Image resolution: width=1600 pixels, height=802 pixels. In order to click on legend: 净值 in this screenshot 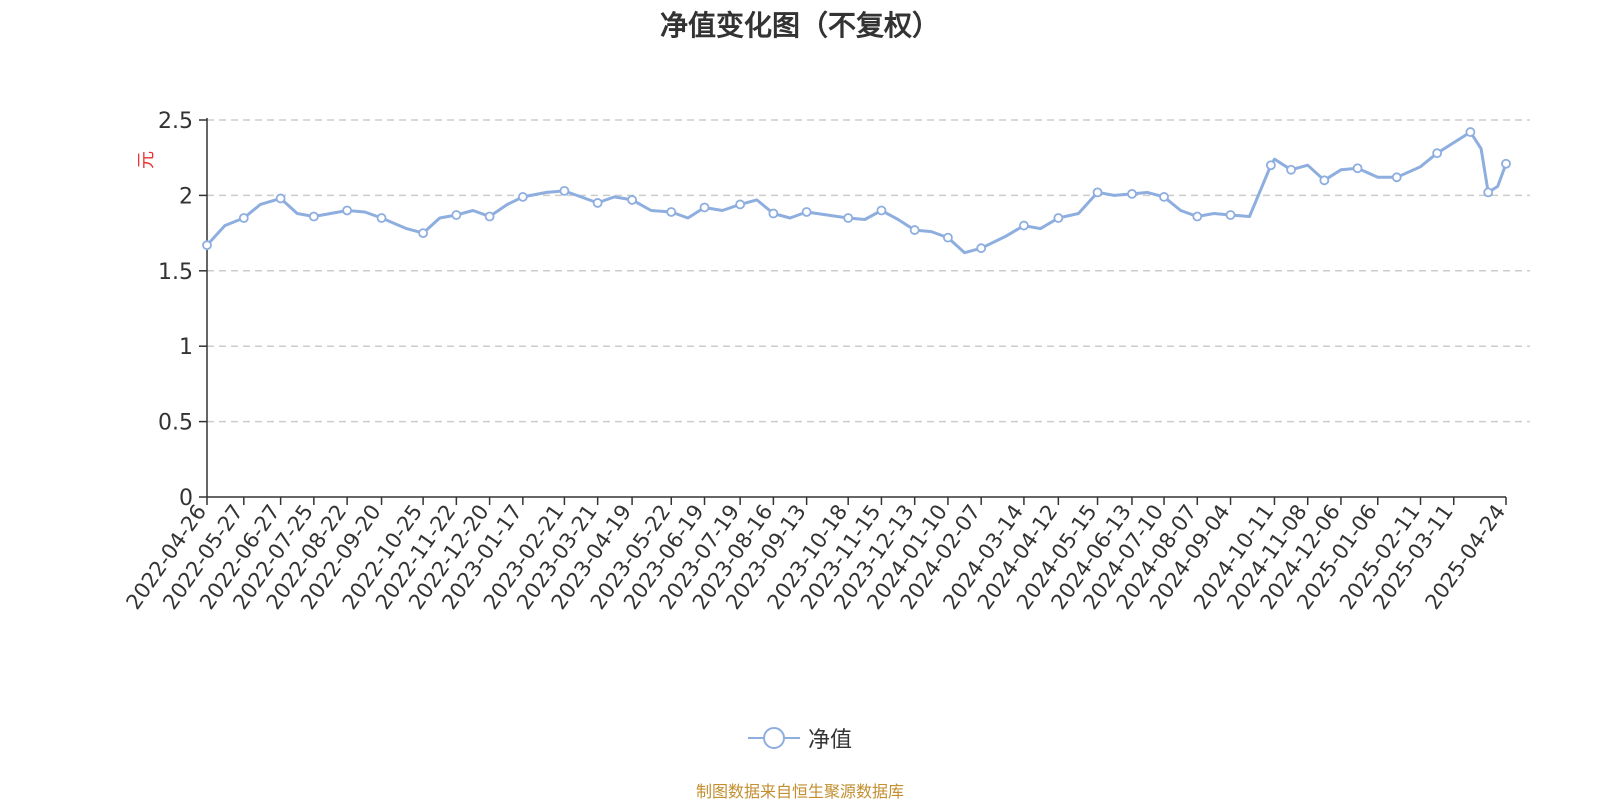, I will do `click(800, 738)`.